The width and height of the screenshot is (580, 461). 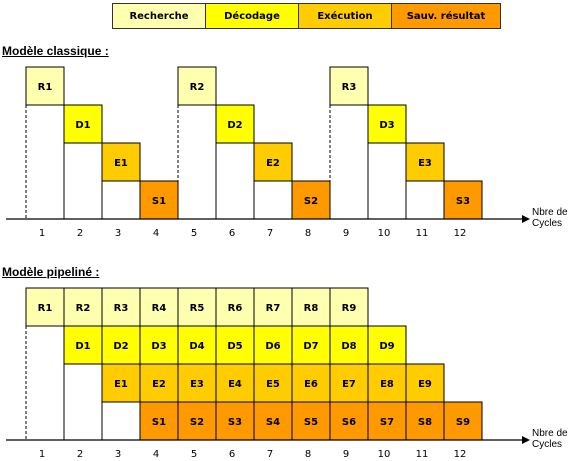 I want to click on instruction-cell: E9, so click(x=425, y=383).